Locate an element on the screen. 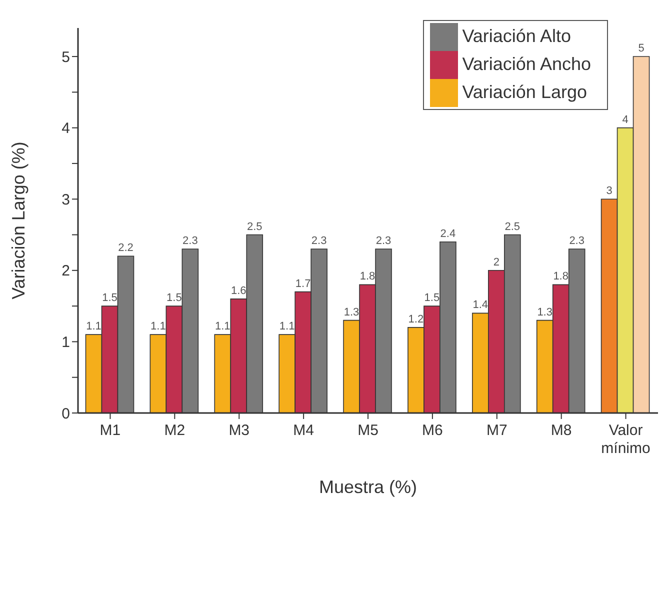 This screenshot has height=601, width=670. x-tick-label: M1 is located at coordinates (110, 430).